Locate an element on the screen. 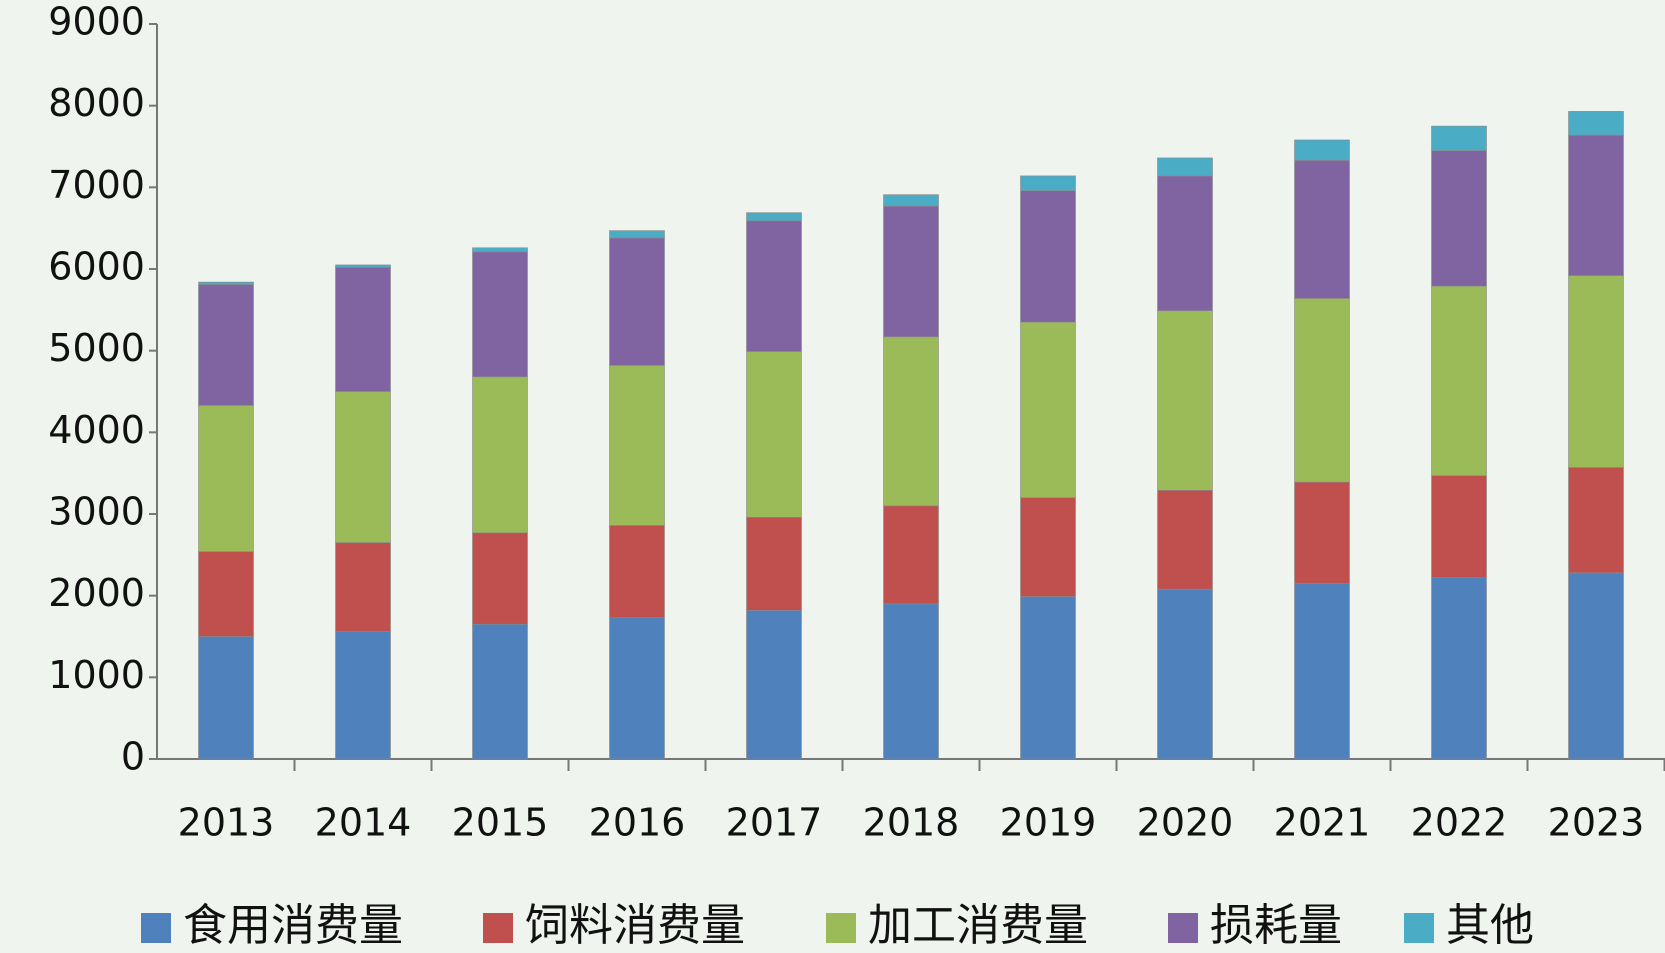 The width and height of the screenshot is (1665, 953). legend-label: 饲料消费量 is located at coordinates (635, 925).